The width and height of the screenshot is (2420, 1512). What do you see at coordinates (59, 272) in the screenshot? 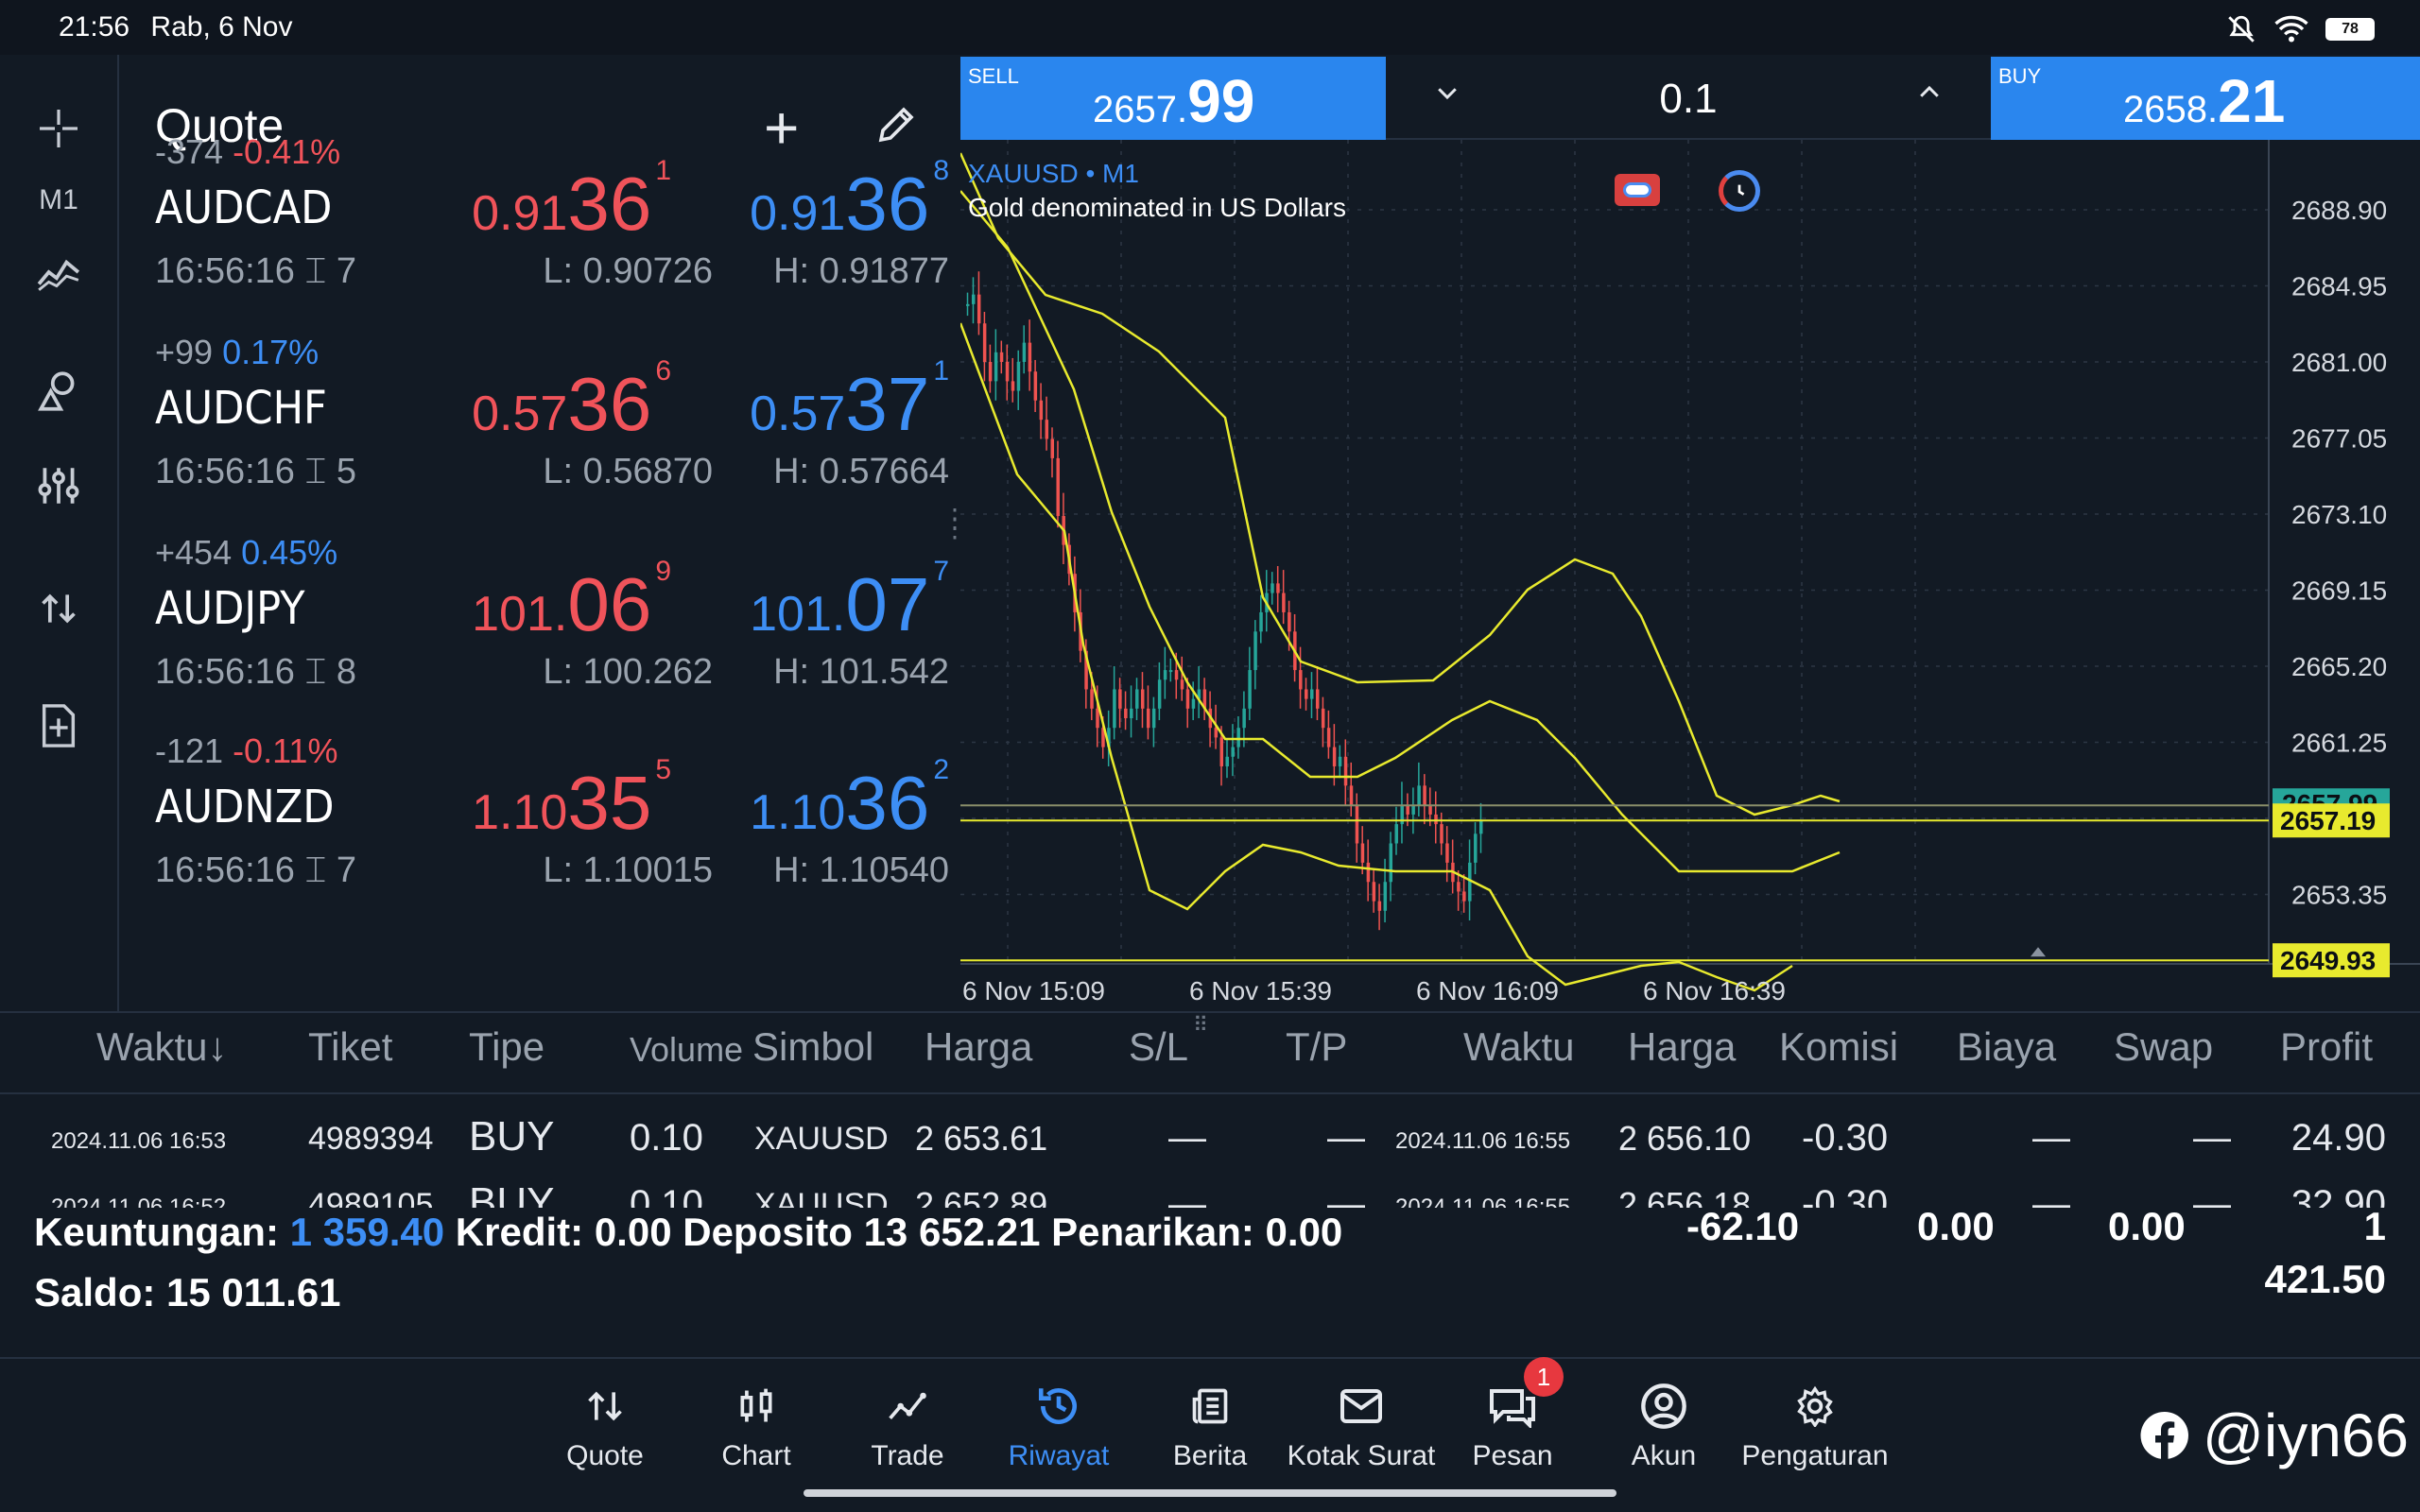
I see `indicators-icon` at bounding box center [59, 272].